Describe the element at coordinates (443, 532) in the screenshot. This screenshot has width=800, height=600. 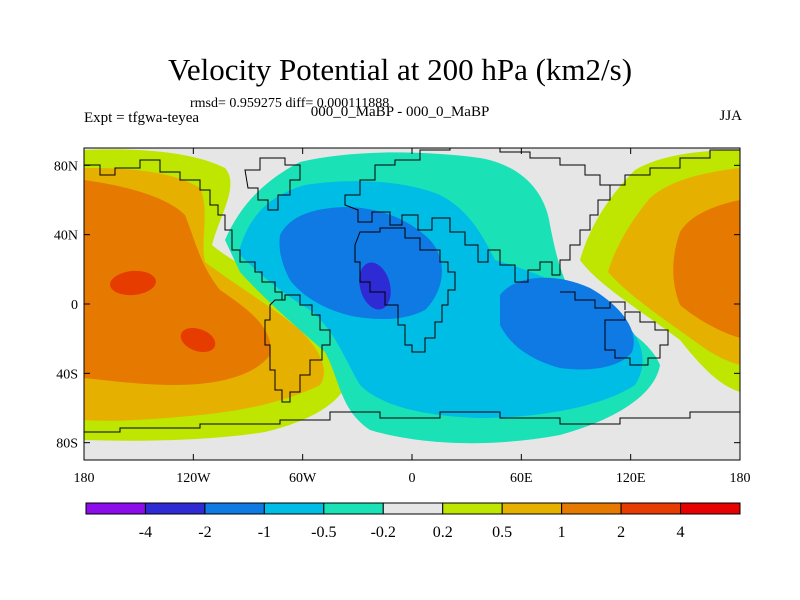
I see `colorbar-label: 0.2` at that location.